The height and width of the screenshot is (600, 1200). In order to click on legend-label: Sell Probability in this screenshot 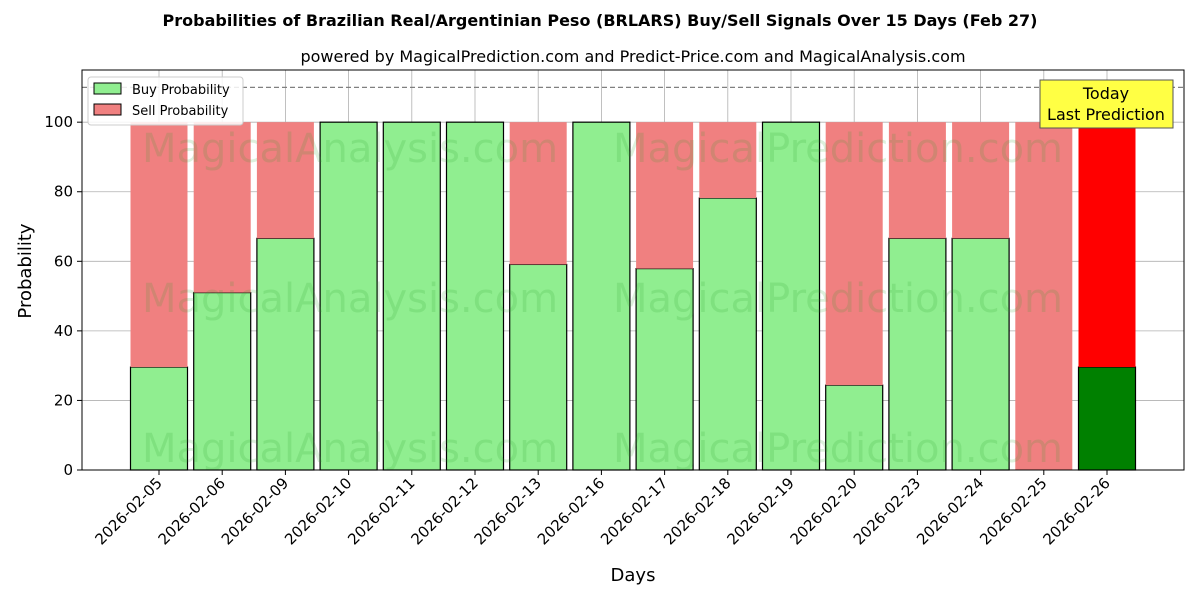, I will do `click(180, 111)`.